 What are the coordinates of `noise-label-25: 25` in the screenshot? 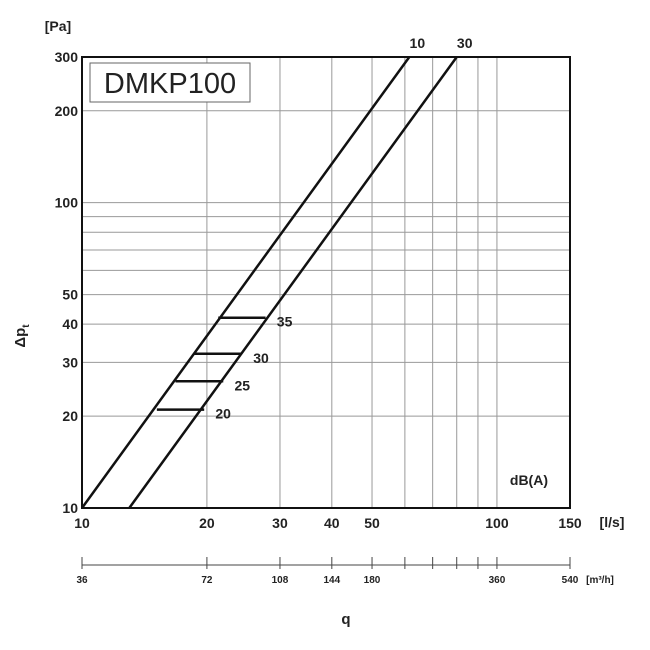 It's located at (242, 385).